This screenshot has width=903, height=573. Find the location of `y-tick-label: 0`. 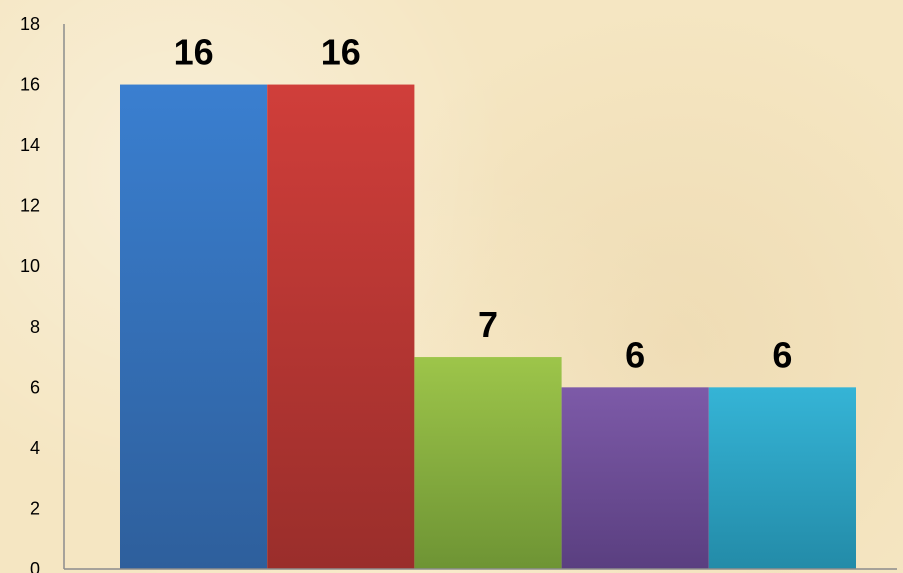

y-tick-label: 0 is located at coordinates (35, 566).